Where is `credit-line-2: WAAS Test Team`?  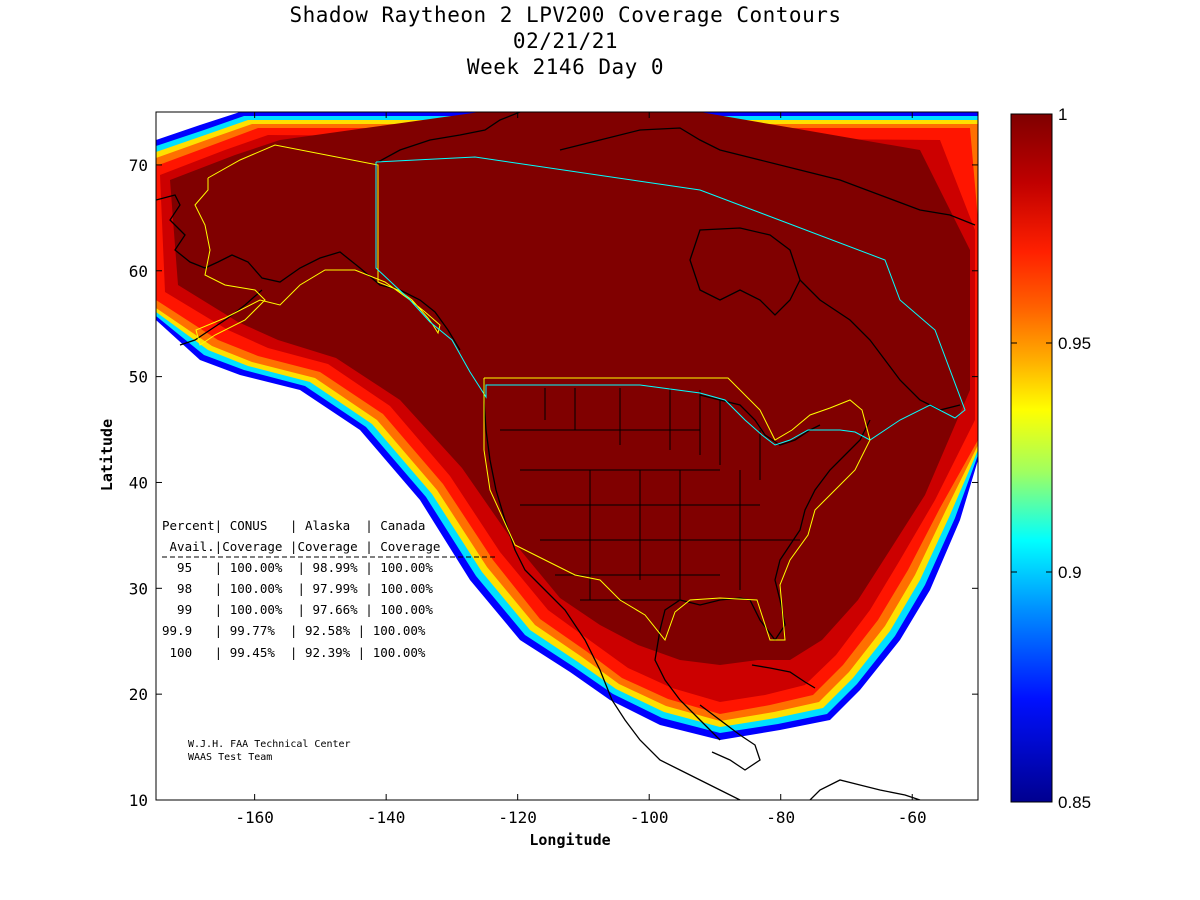 credit-line-2: WAAS Test Team is located at coordinates (230, 757).